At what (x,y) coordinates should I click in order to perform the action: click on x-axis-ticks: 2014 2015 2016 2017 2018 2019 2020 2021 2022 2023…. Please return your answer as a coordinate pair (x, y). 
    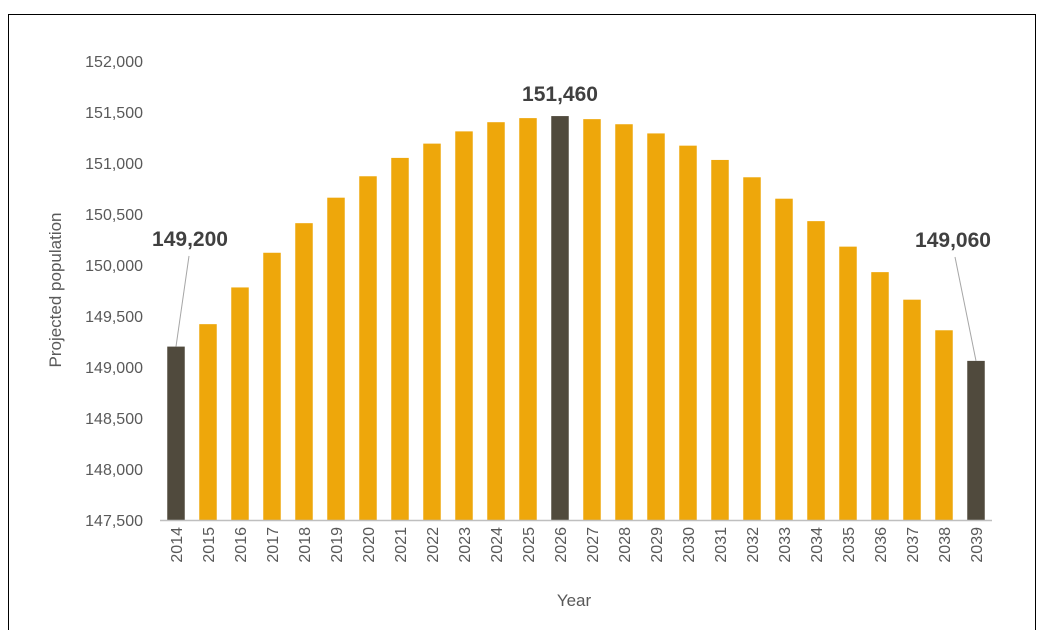
    Looking at the image, I should click on (577, 545).